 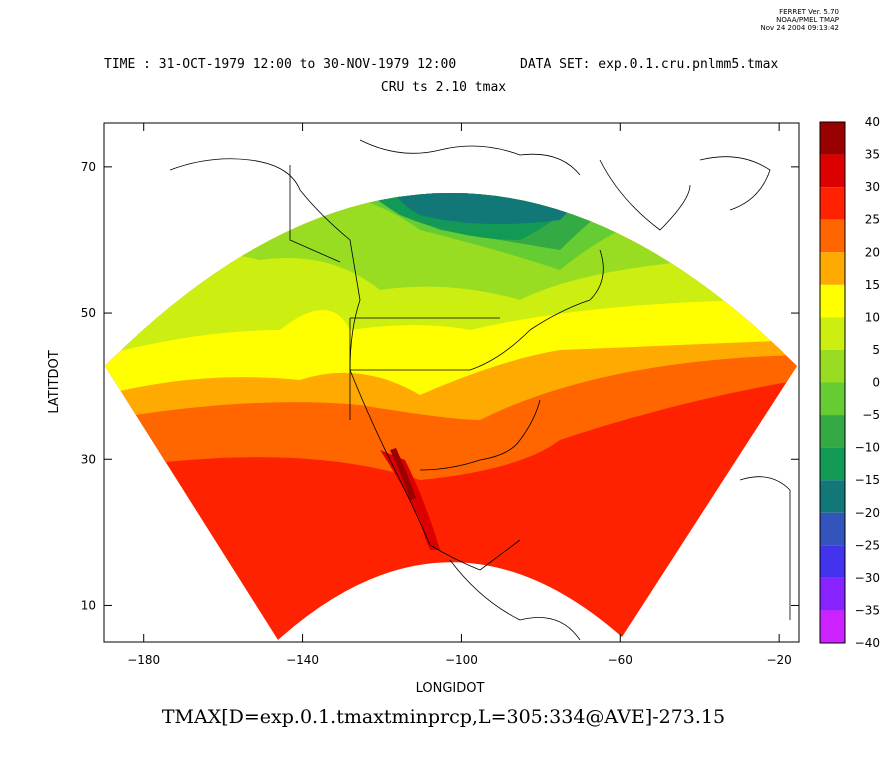 What do you see at coordinates (807, 20) in the screenshot?
I see `stamp-org: NOAA/PMEL TMAP` at bounding box center [807, 20].